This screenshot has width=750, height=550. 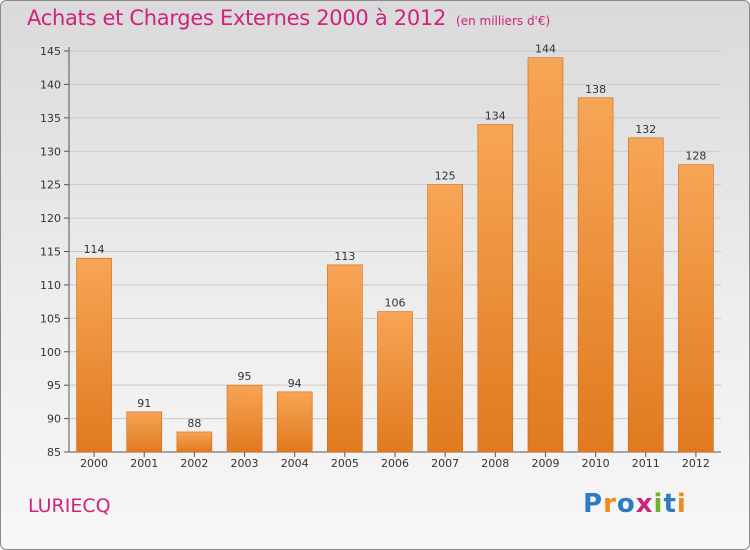 I want to click on x-tick-label: 2002, so click(x=194, y=463).